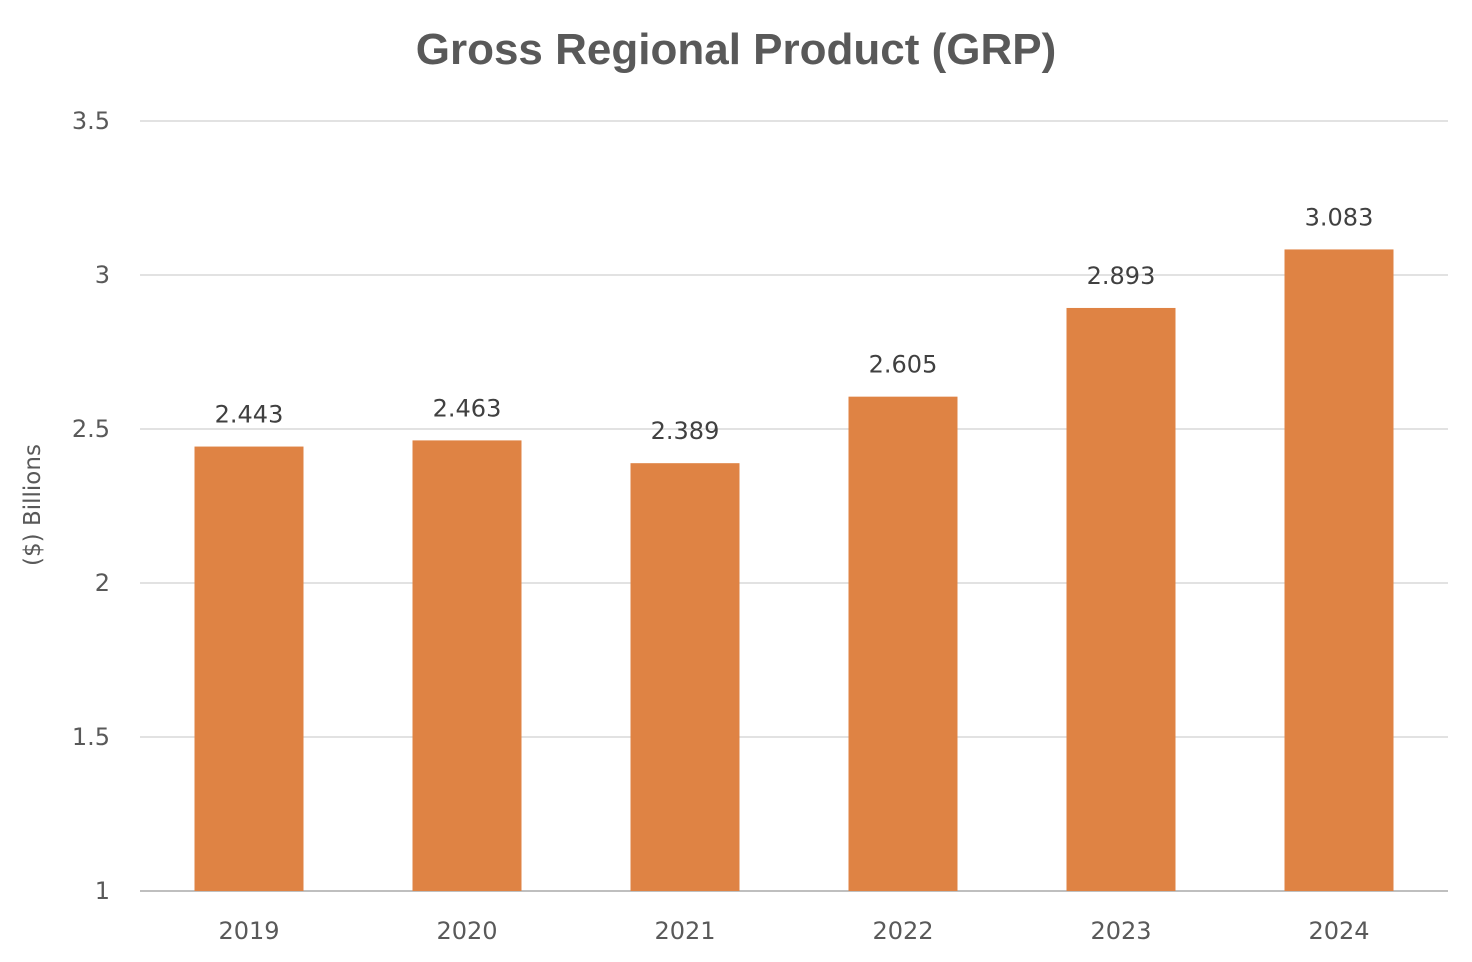  Describe the element at coordinates (249, 415) in the screenshot. I see `data-label: 2.443` at that location.